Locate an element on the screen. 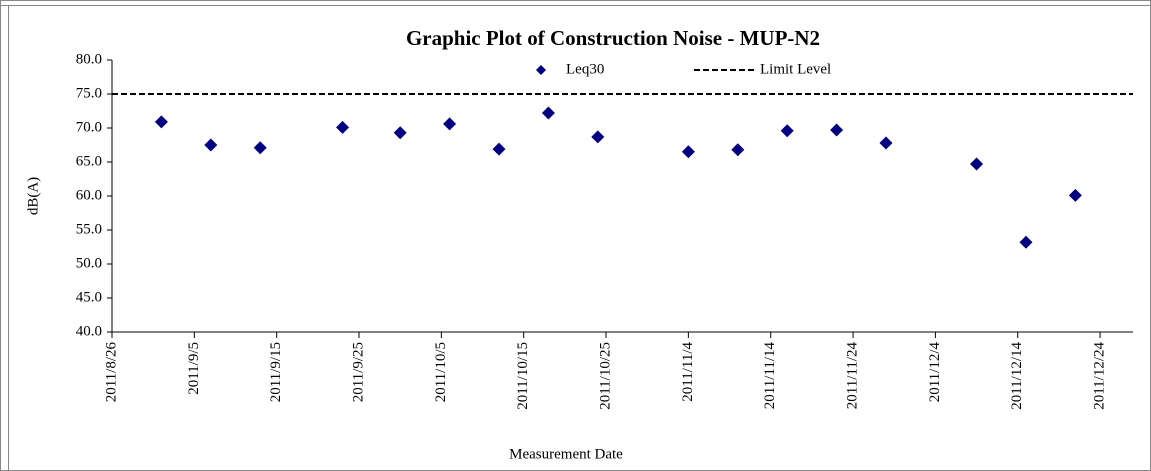  x-tick-label: 2011/12/14 is located at coordinates (1017, 376).